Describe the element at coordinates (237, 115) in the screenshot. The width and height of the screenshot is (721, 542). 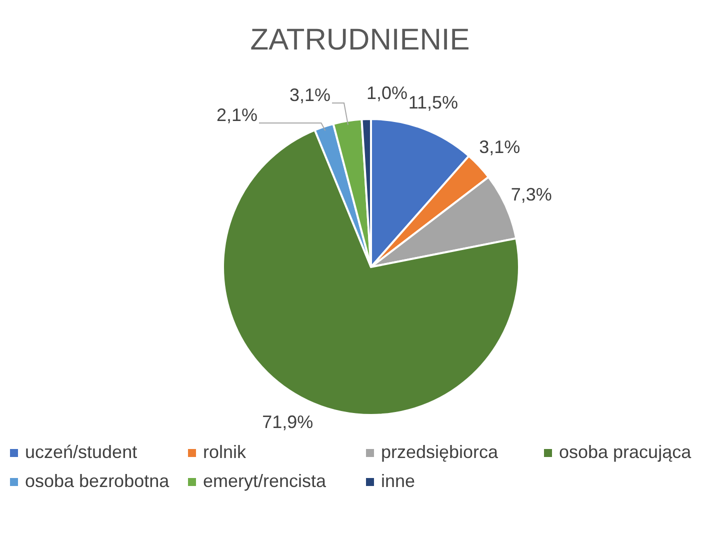
I see `data-label: 2,1%` at that location.